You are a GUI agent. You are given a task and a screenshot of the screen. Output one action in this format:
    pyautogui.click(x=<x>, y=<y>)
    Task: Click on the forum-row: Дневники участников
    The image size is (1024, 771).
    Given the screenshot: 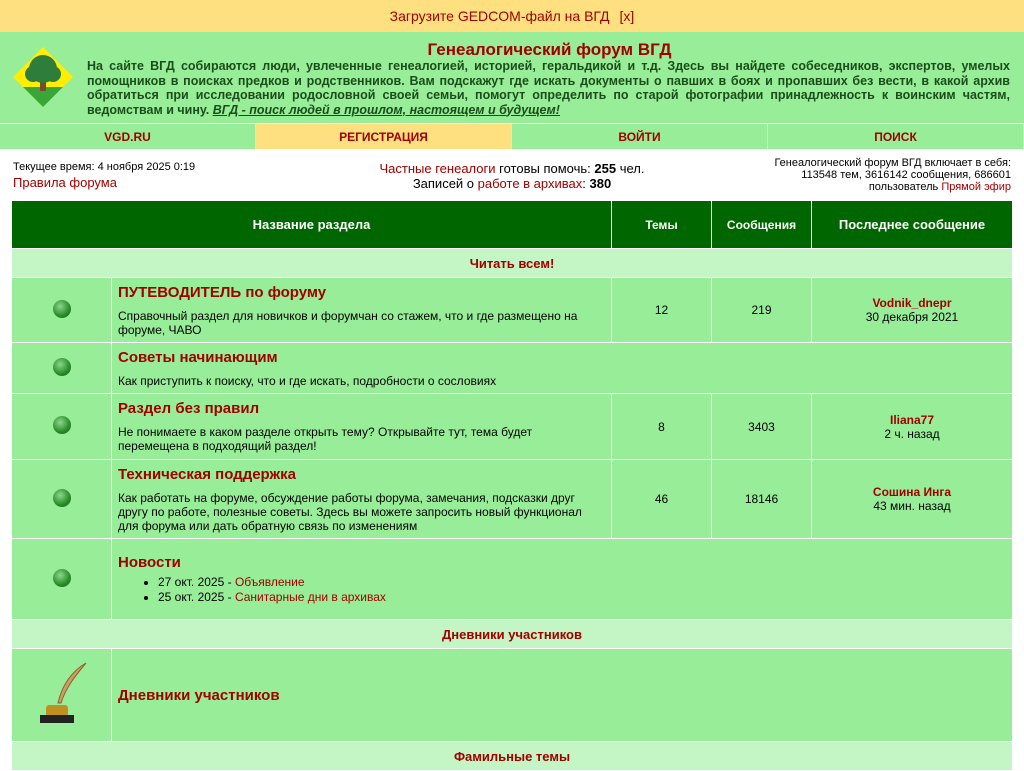 What is the action you would take?
    pyautogui.click(x=512, y=695)
    